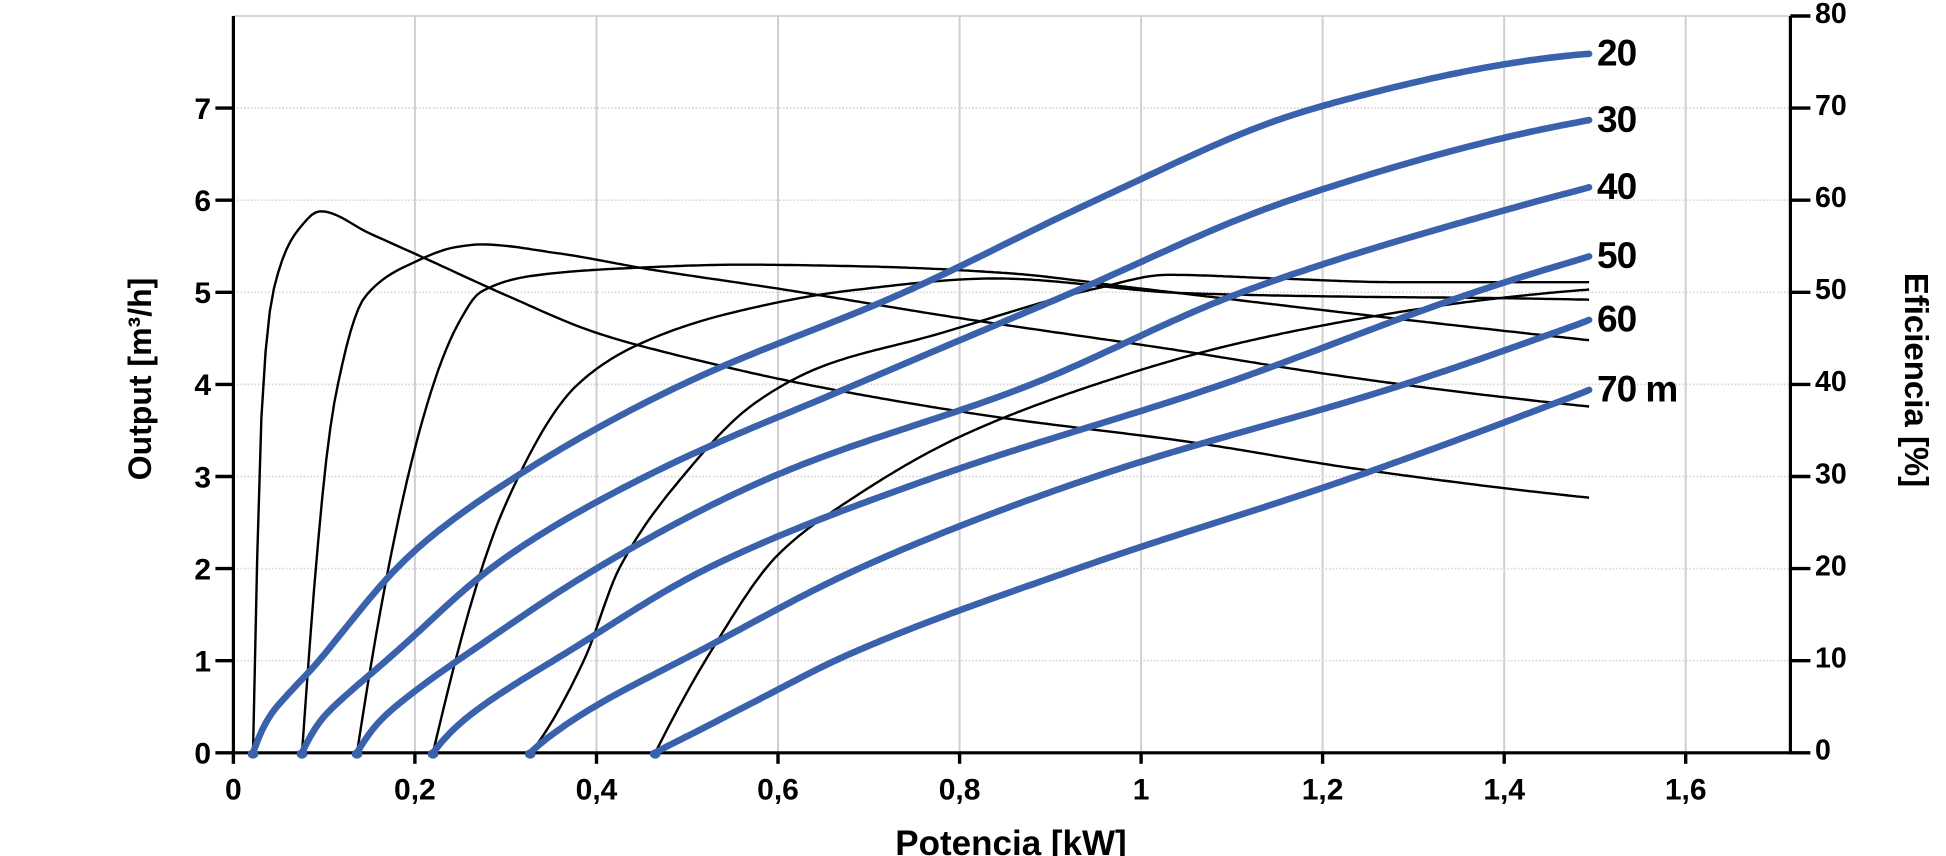  I want to click on svg-text: 7, so click(202, 109).